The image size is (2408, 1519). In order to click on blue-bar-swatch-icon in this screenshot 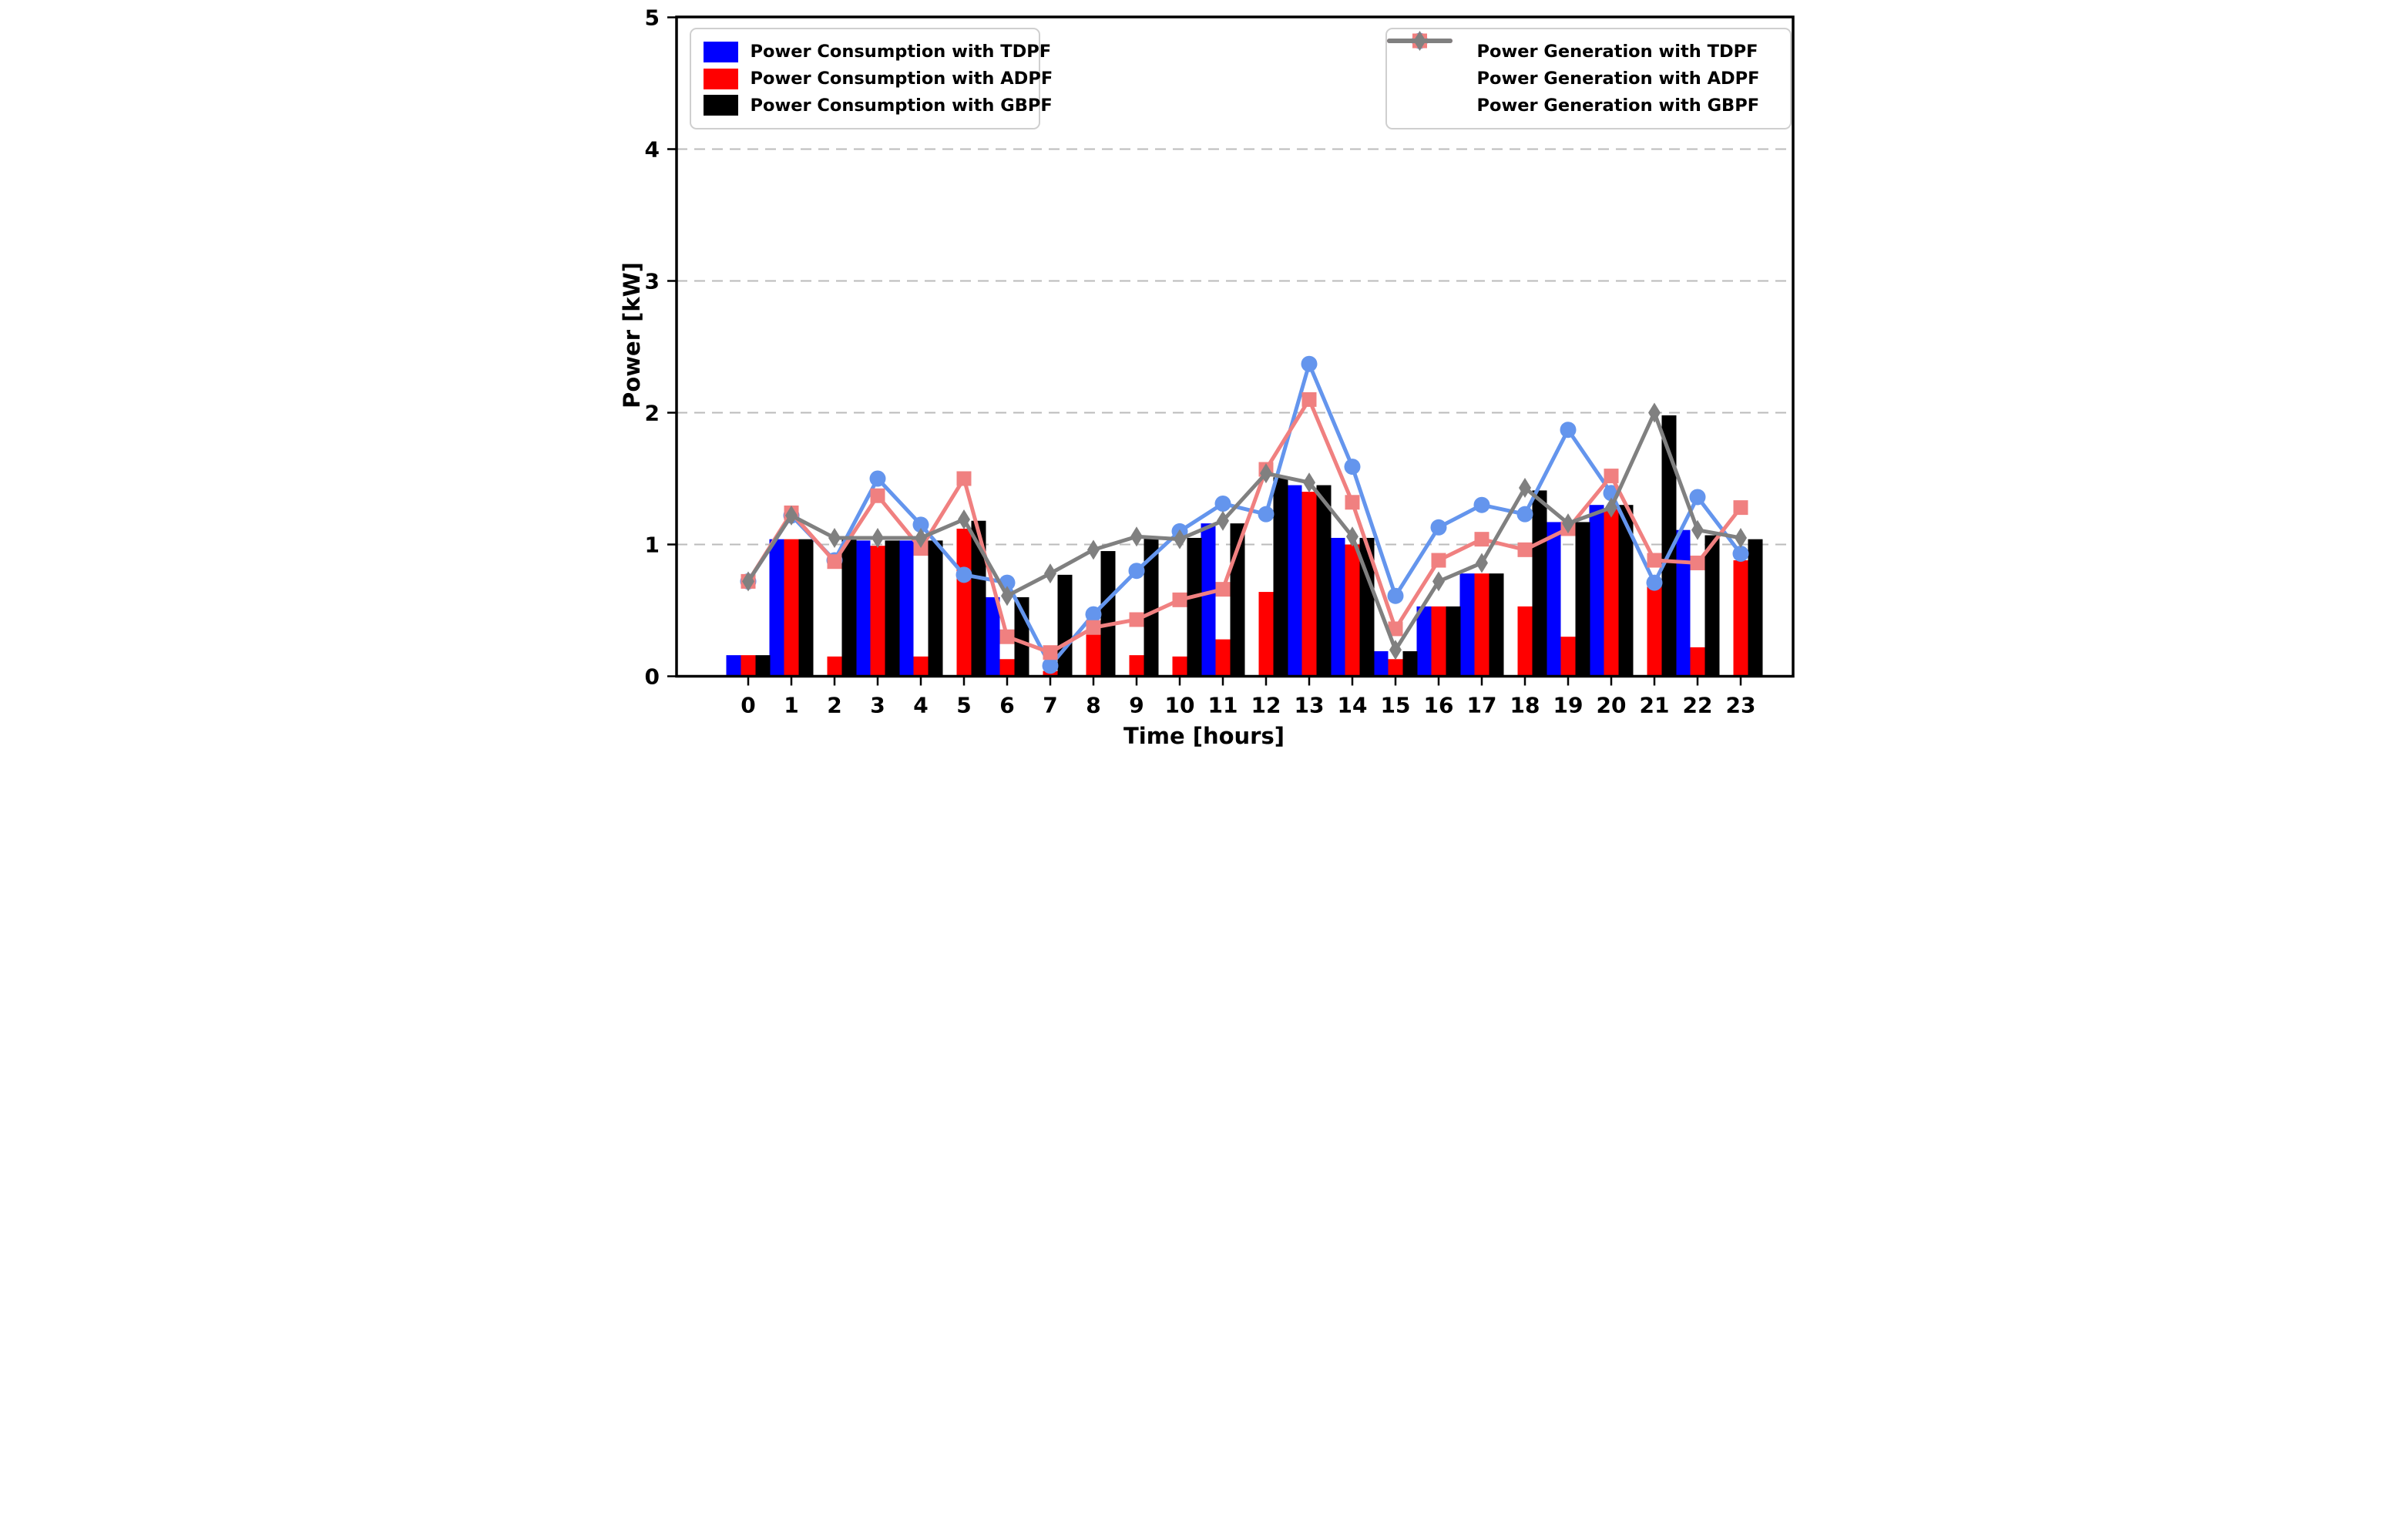, I will do `click(720, 51)`.